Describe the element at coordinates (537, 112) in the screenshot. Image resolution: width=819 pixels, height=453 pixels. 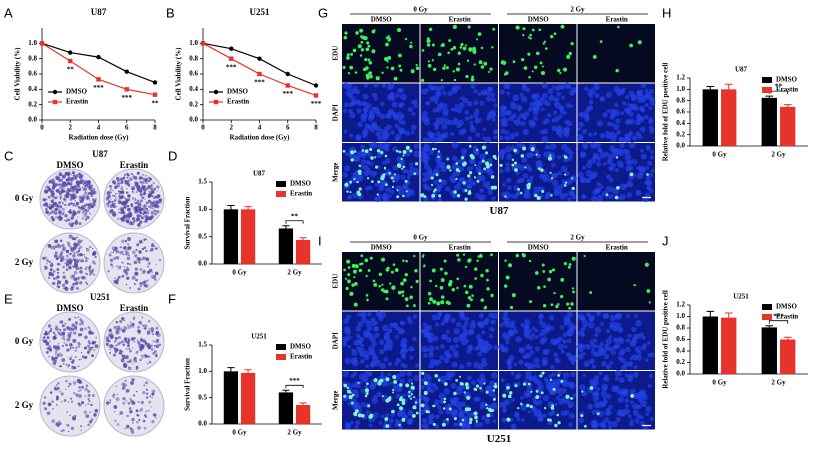
I see `micrograph` at that location.